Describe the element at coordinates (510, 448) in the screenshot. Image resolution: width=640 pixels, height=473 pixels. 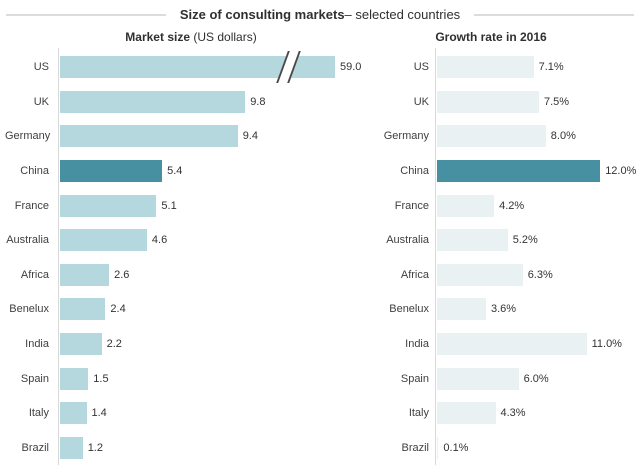
I see `chart-row-brazil: Brazil 0.1%` at that location.